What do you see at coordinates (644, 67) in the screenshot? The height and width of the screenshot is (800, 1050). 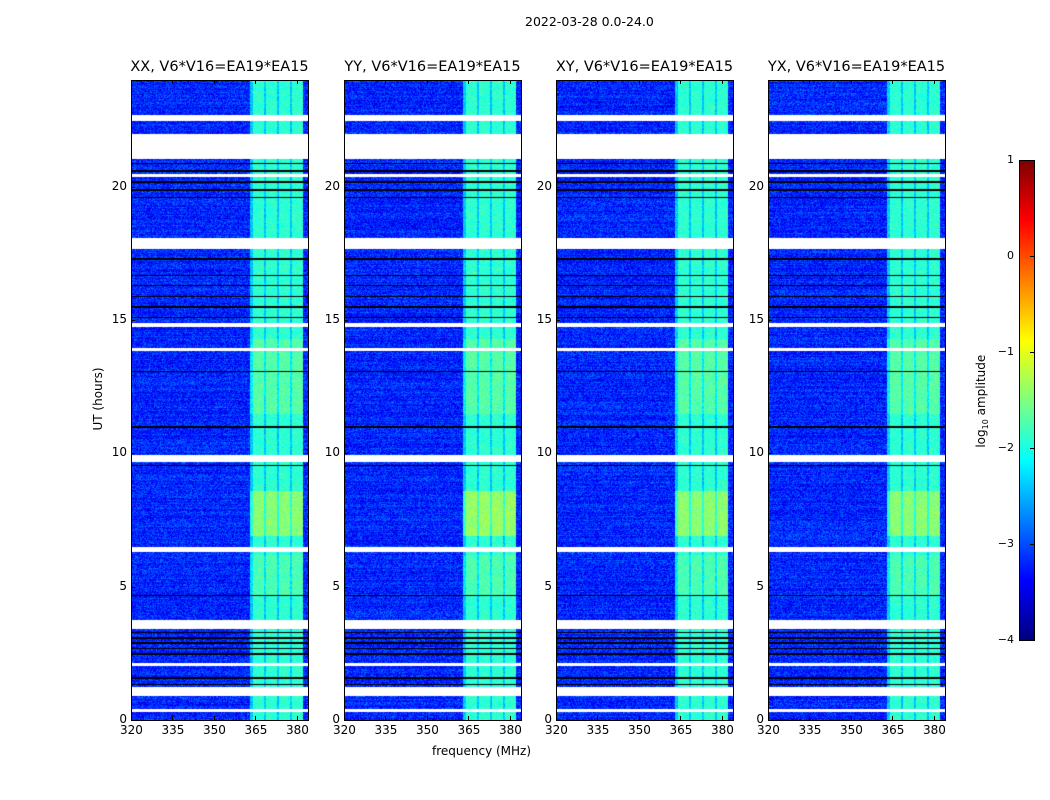 I see `panel-title: XY, V6*V16=EA19*EA15` at bounding box center [644, 67].